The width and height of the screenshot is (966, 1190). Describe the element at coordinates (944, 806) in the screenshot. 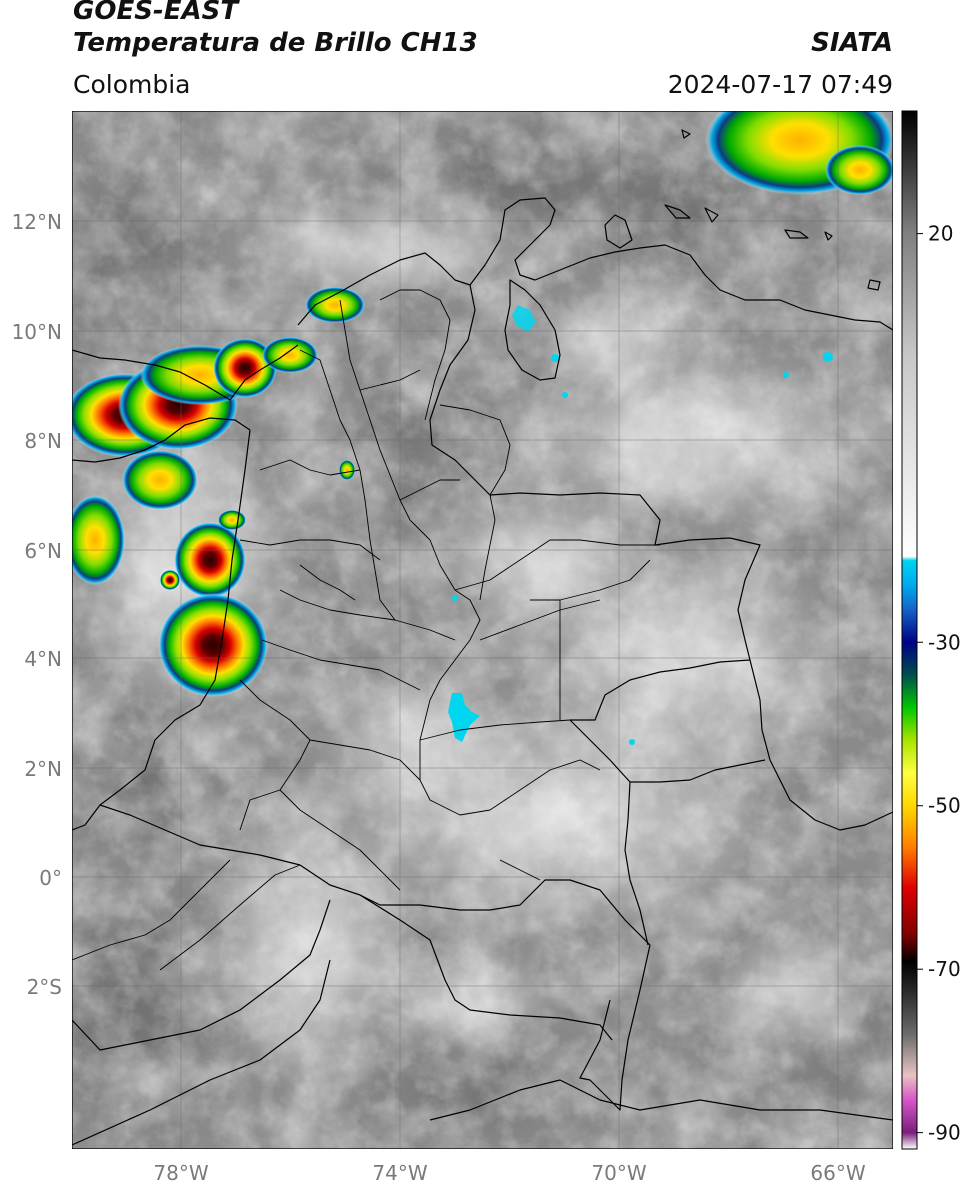

I see `colorbar-tick-label: -50` at that location.